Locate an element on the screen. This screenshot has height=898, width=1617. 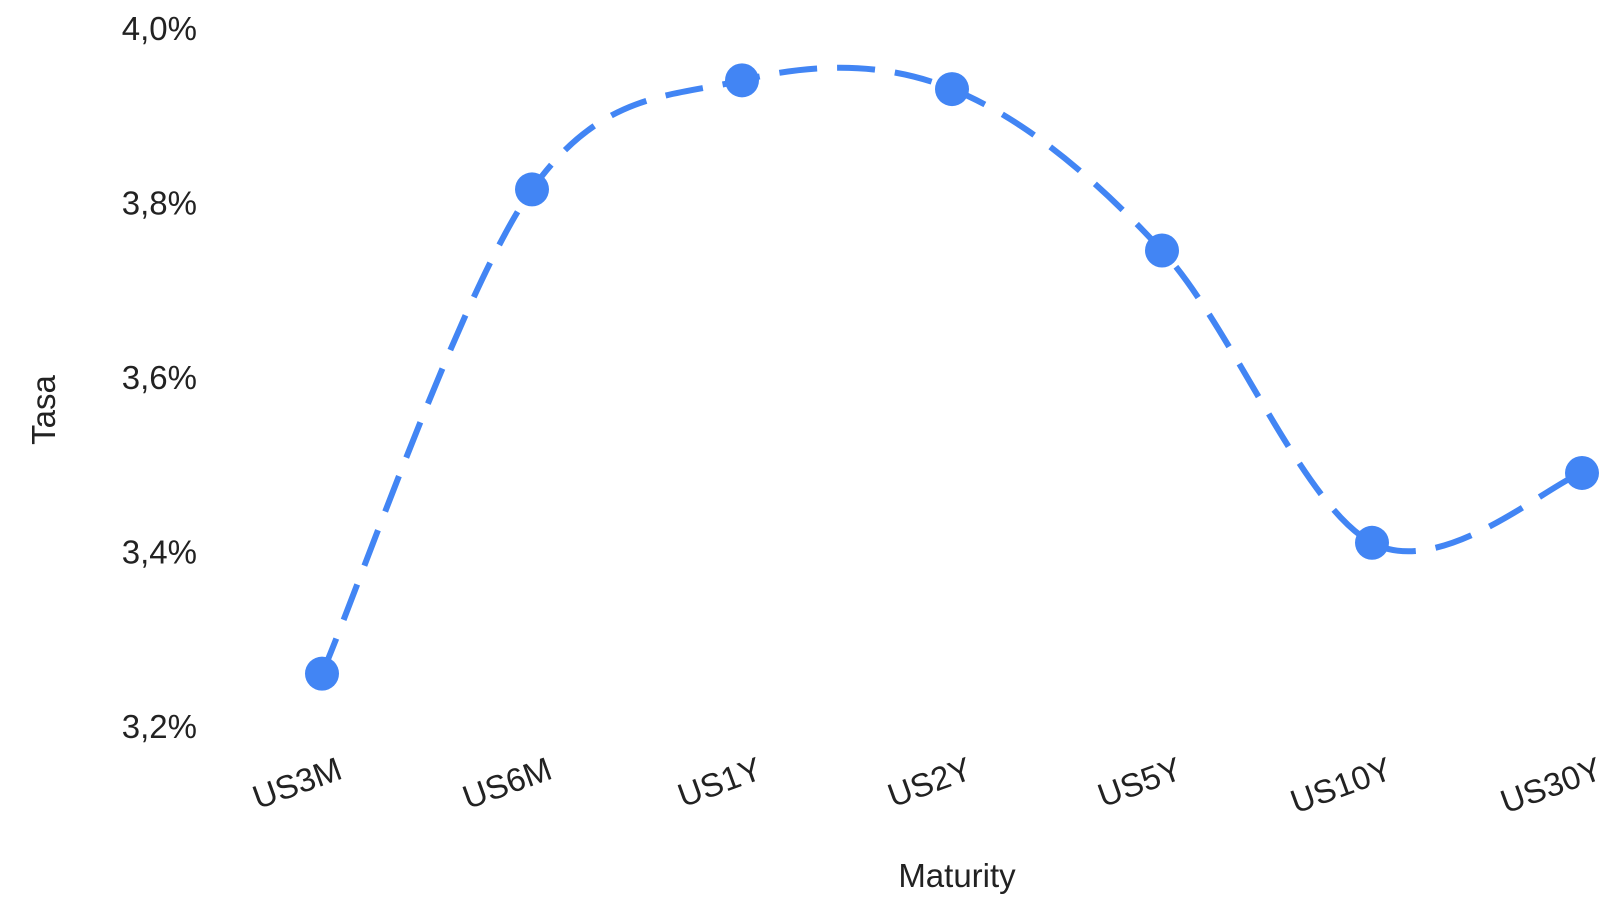
data-point-us3m is located at coordinates (322, 673).